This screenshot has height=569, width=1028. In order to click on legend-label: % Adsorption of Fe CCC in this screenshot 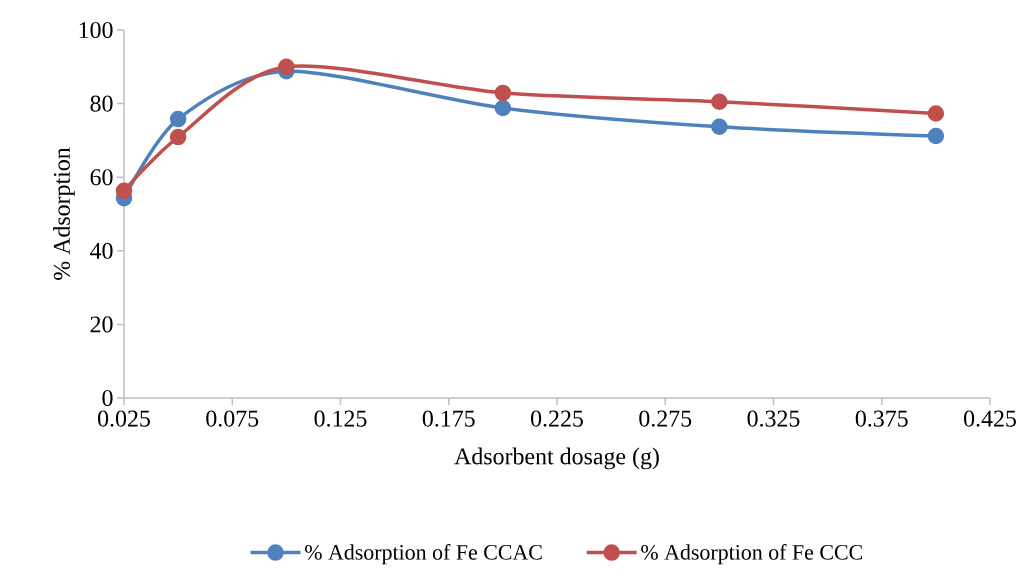, I will do `click(752, 554)`.